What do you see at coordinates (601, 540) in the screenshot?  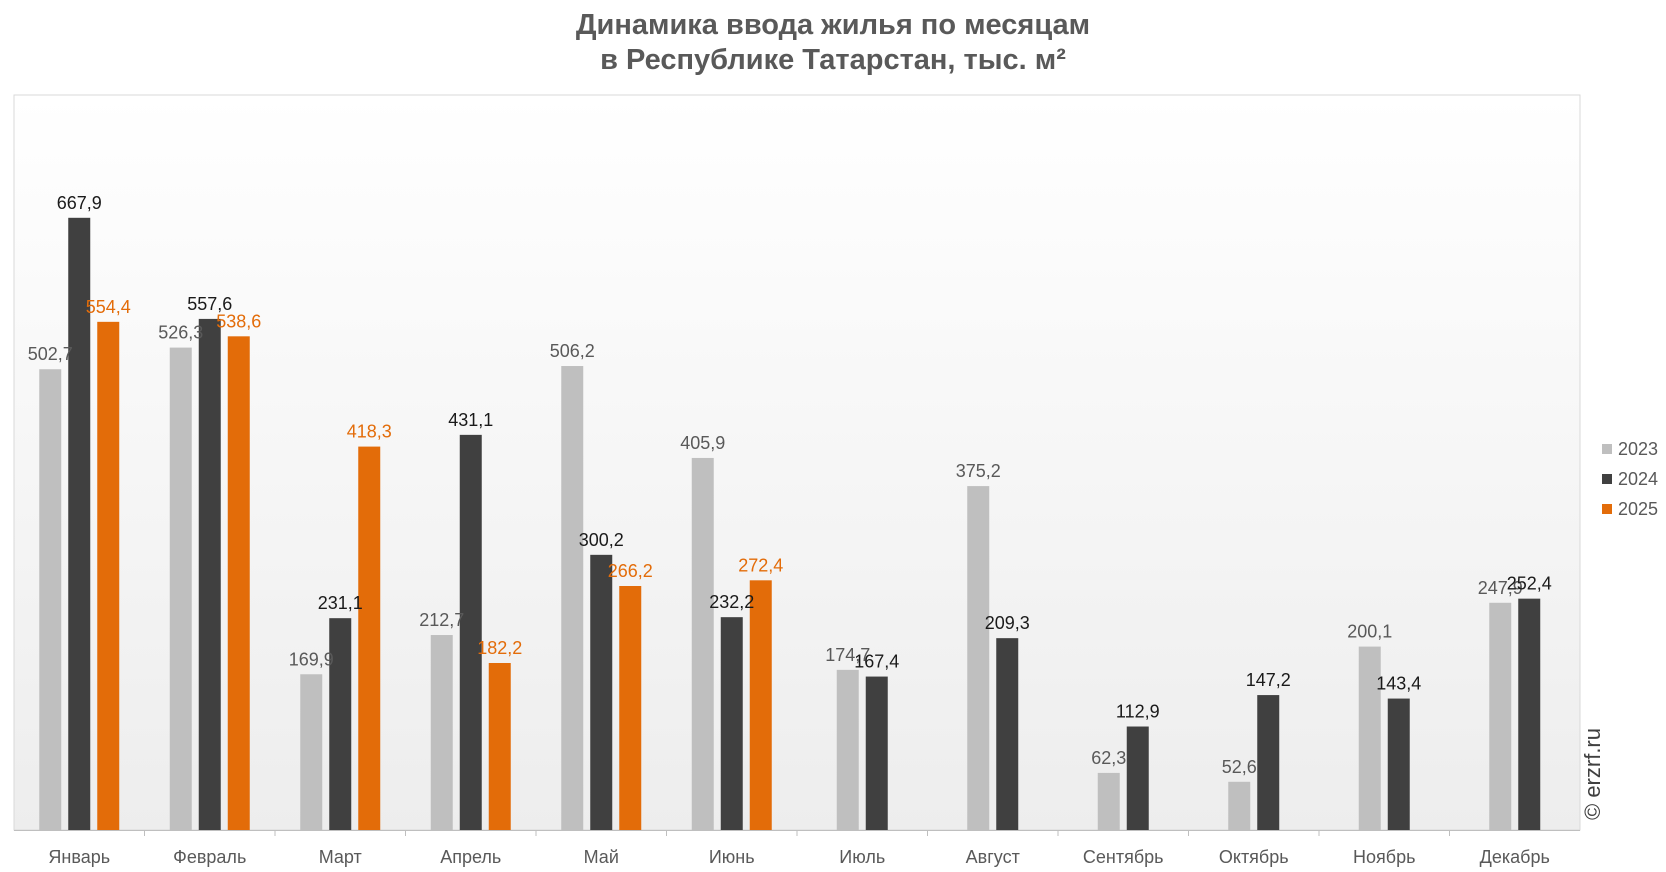 I see `data-label-2024-5: 300,2` at bounding box center [601, 540].